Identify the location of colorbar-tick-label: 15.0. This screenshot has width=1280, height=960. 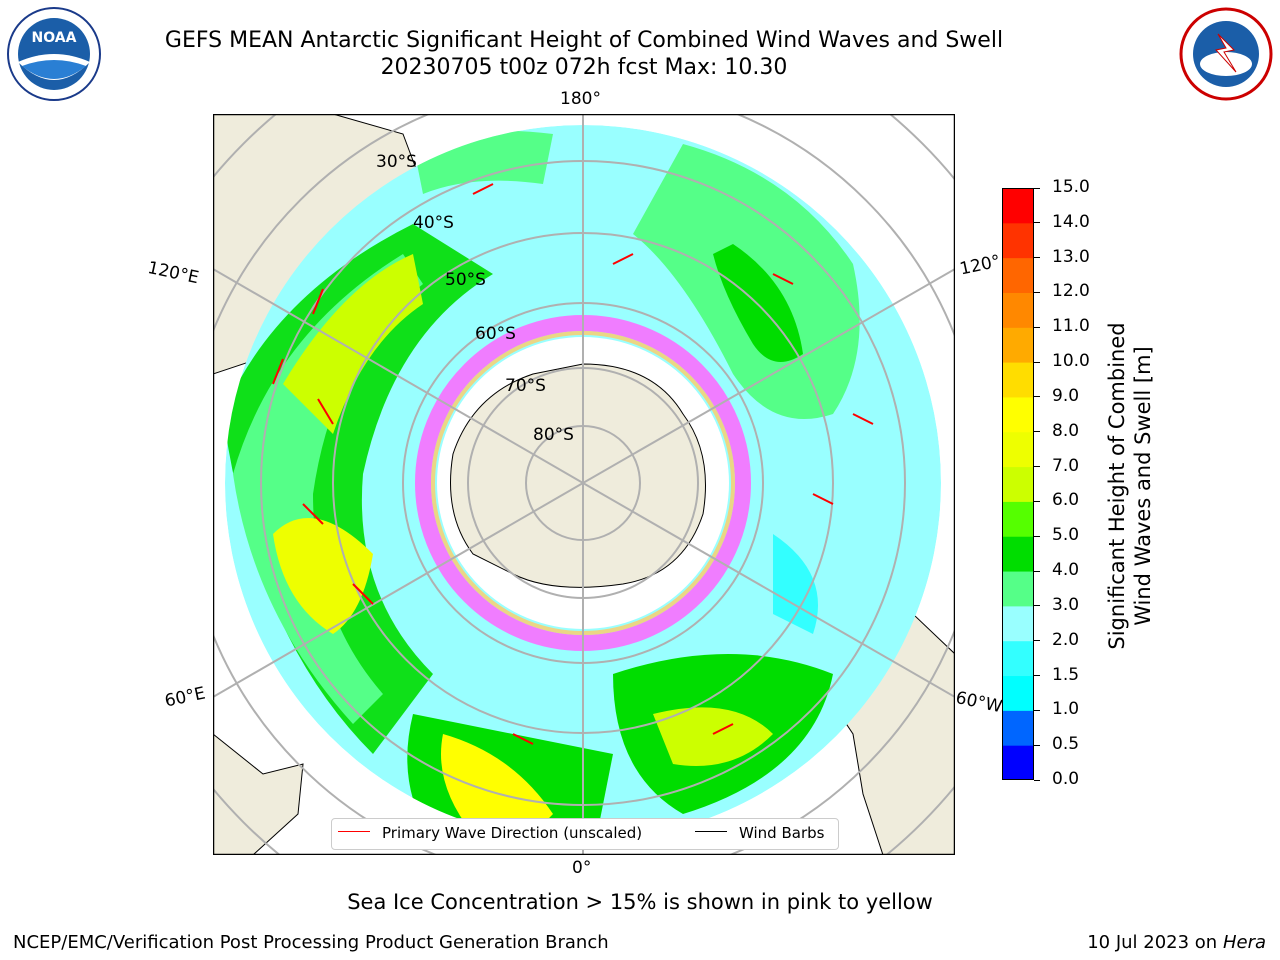
(1071, 187).